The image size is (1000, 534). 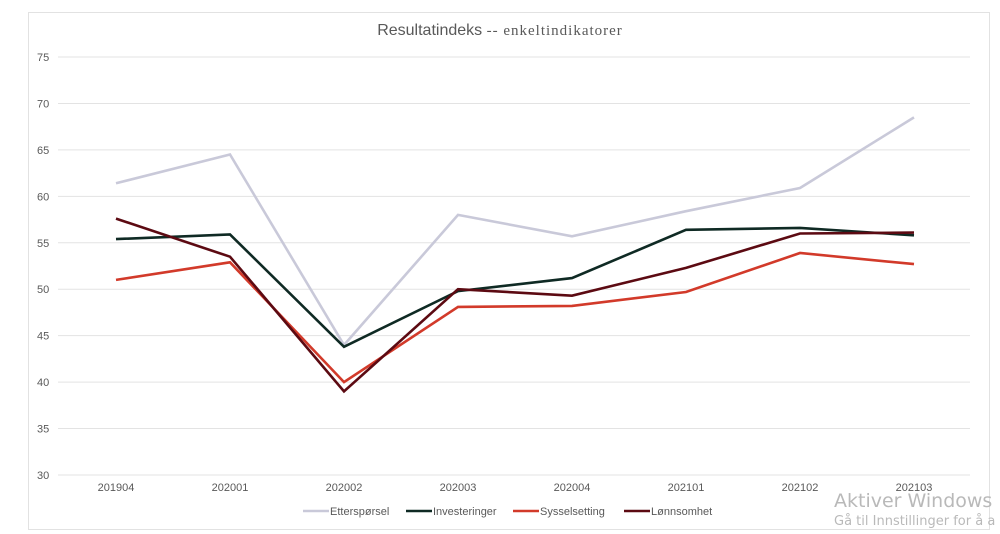 I want to click on x-tick-label: 202102, so click(x=800, y=488).